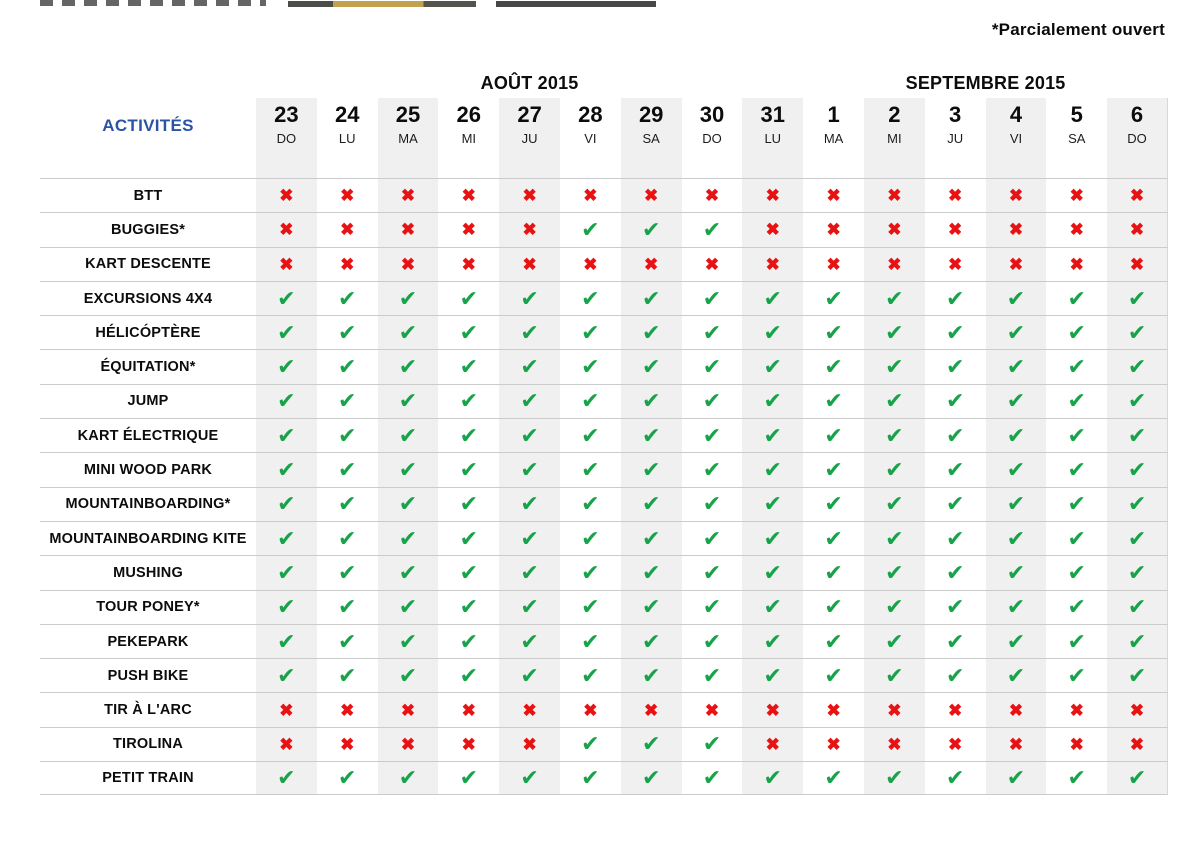 The image size is (1200, 842). Describe the element at coordinates (773, 114) in the screenshot. I see `date-number: 31` at that location.